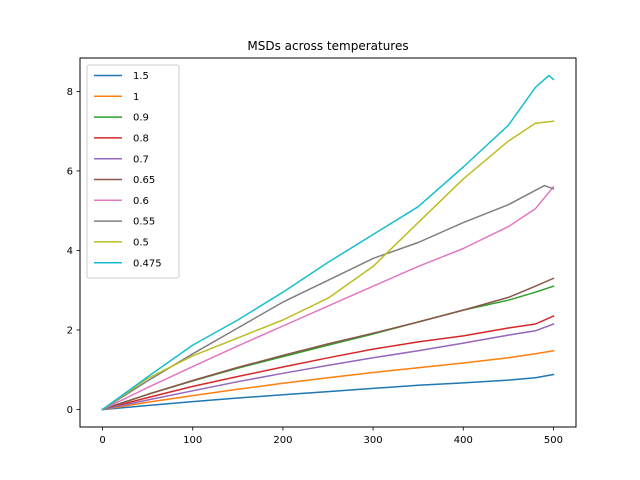 The width and height of the screenshot is (640, 480). Describe the element at coordinates (70, 92) in the screenshot. I see `y-tick-label: 8` at that location.